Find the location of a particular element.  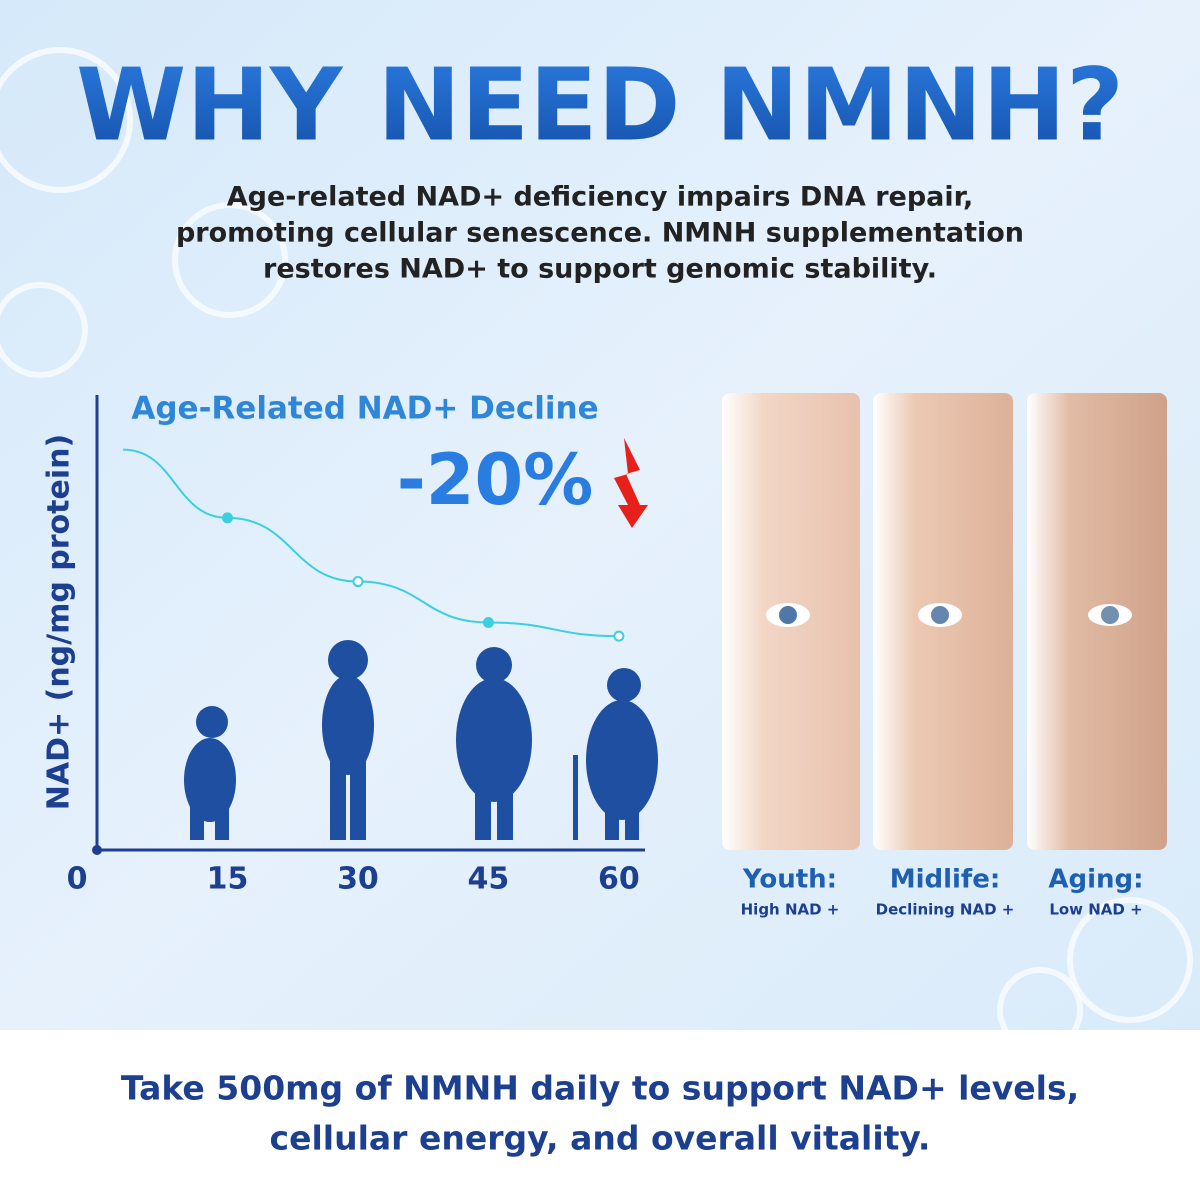

panel-title: Midlife: is located at coordinates (945, 880).